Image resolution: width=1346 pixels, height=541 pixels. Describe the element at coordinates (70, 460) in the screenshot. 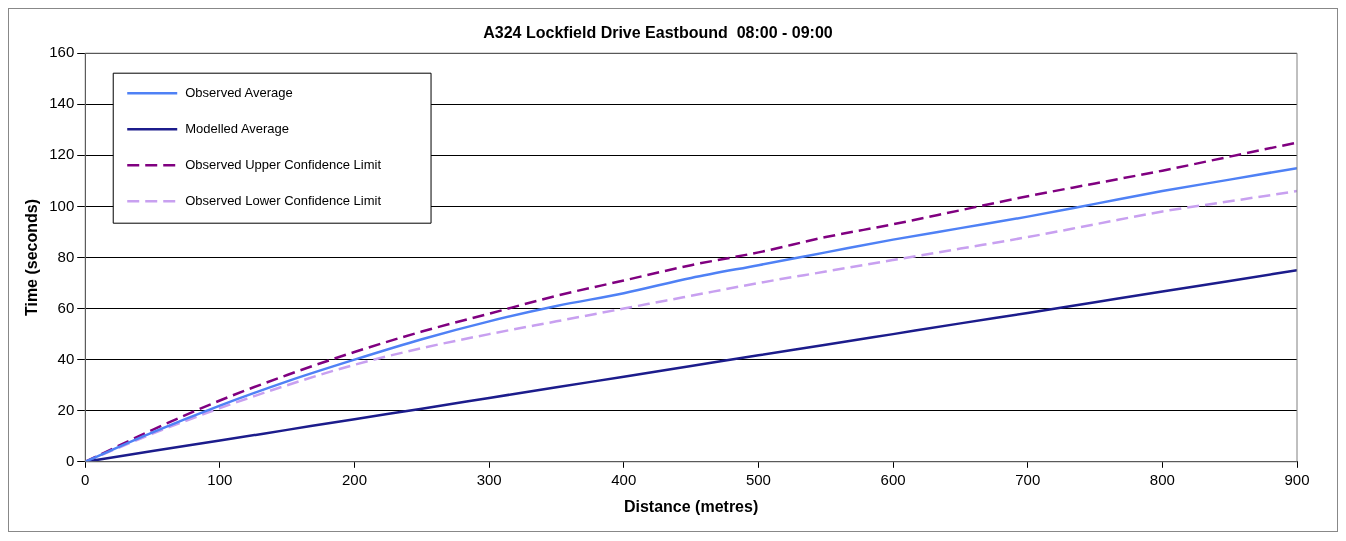

I see `y-tick-label: 0` at that location.